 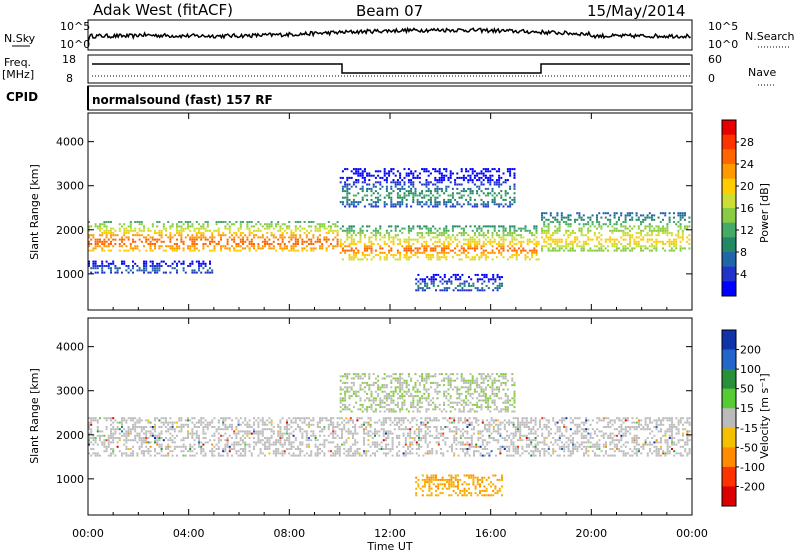 I want to click on freq-line, so click(x=391, y=68).